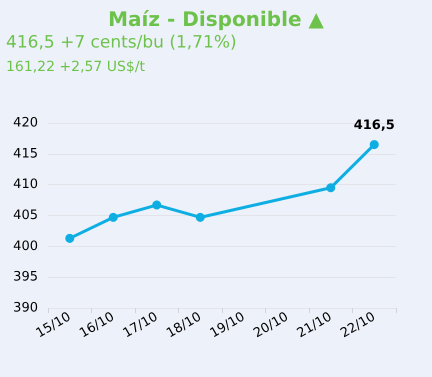  I want to click on y-tick-label: 415, so click(25, 154).